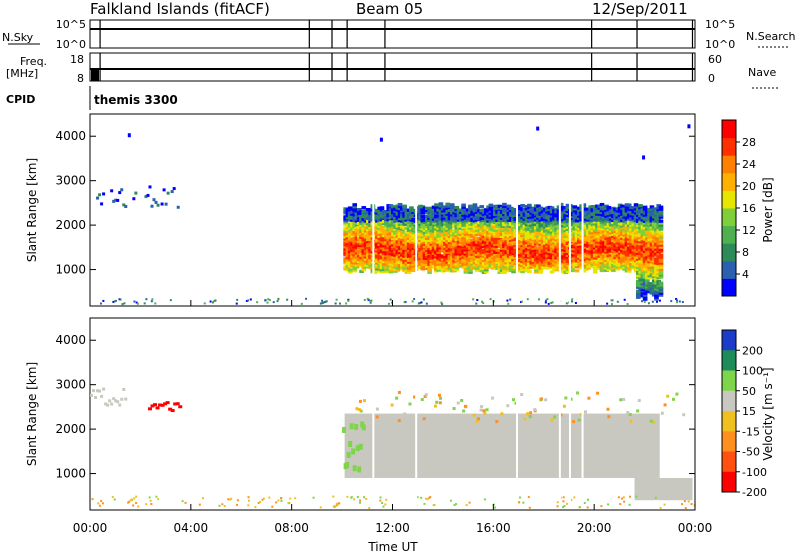 The height and width of the screenshot is (558, 800). I want to click on noise-panel: N.Sky 10^5 10^0 10^5 10^0 N.Search, so click(399, 34).